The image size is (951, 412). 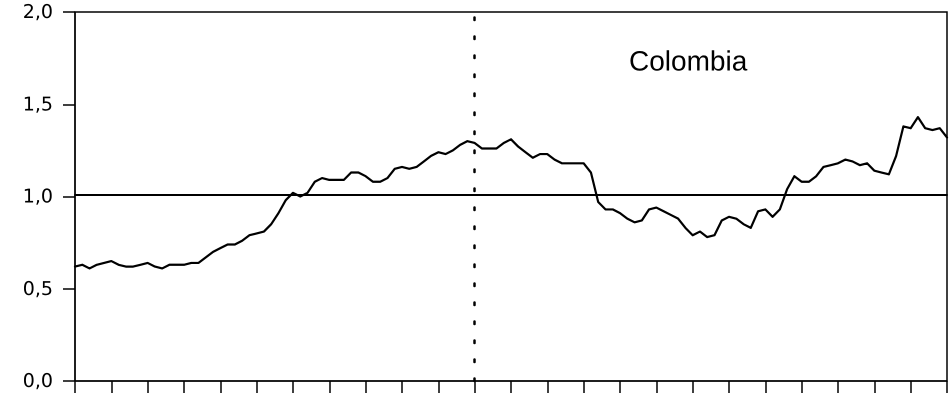 I want to click on y-tick-label: 1,5, so click(x=37, y=104).